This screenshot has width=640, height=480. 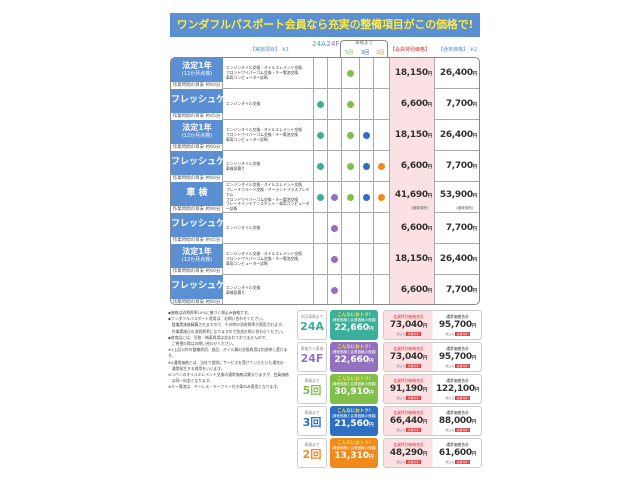 I want to click on normal-total: 通常価格合計 61,600円 税込み 諸費用別, so click(x=457, y=453).